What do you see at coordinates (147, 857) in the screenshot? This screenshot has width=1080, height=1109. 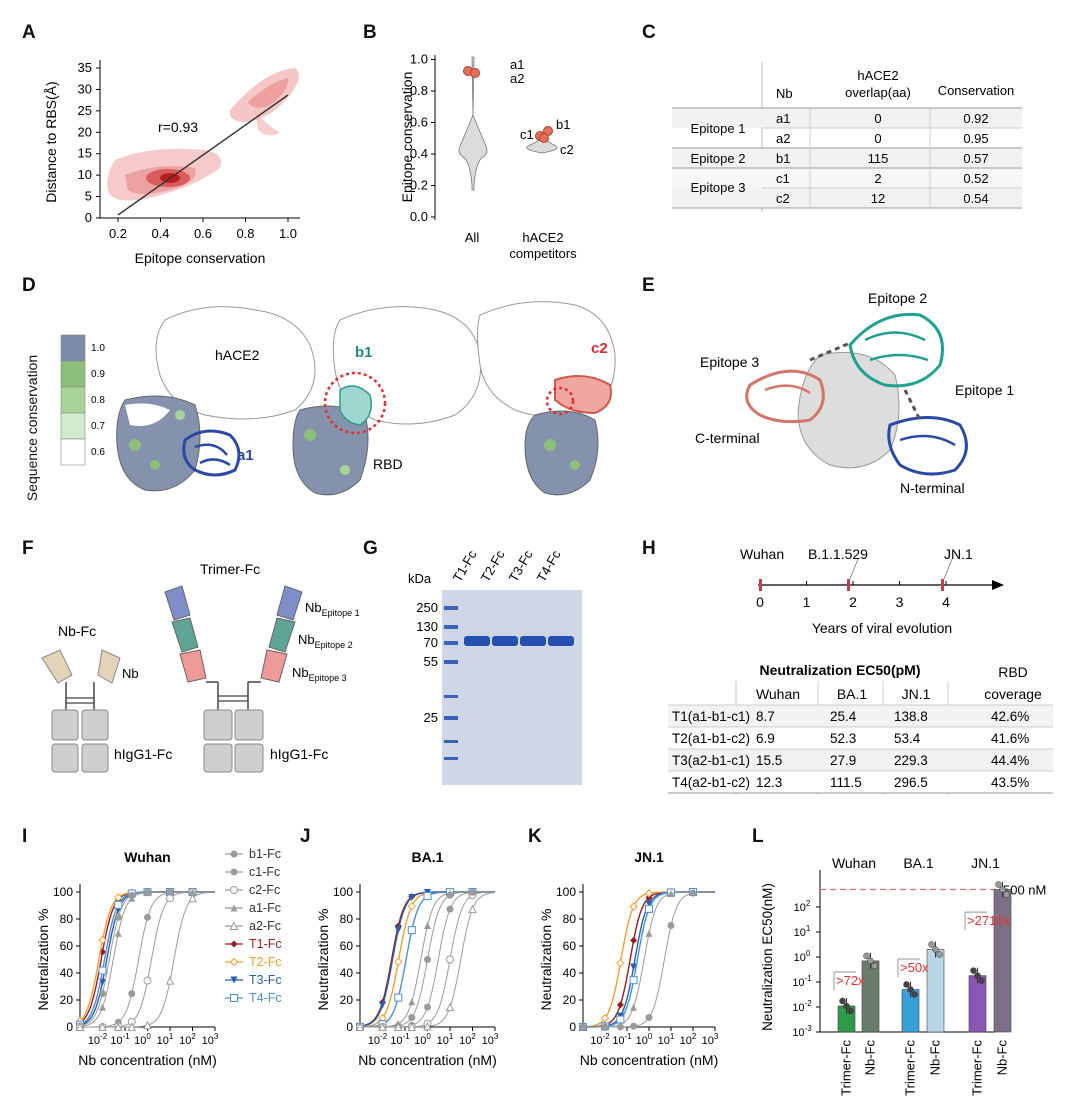 I see `chart-title: Wuhan` at bounding box center [147, 857].